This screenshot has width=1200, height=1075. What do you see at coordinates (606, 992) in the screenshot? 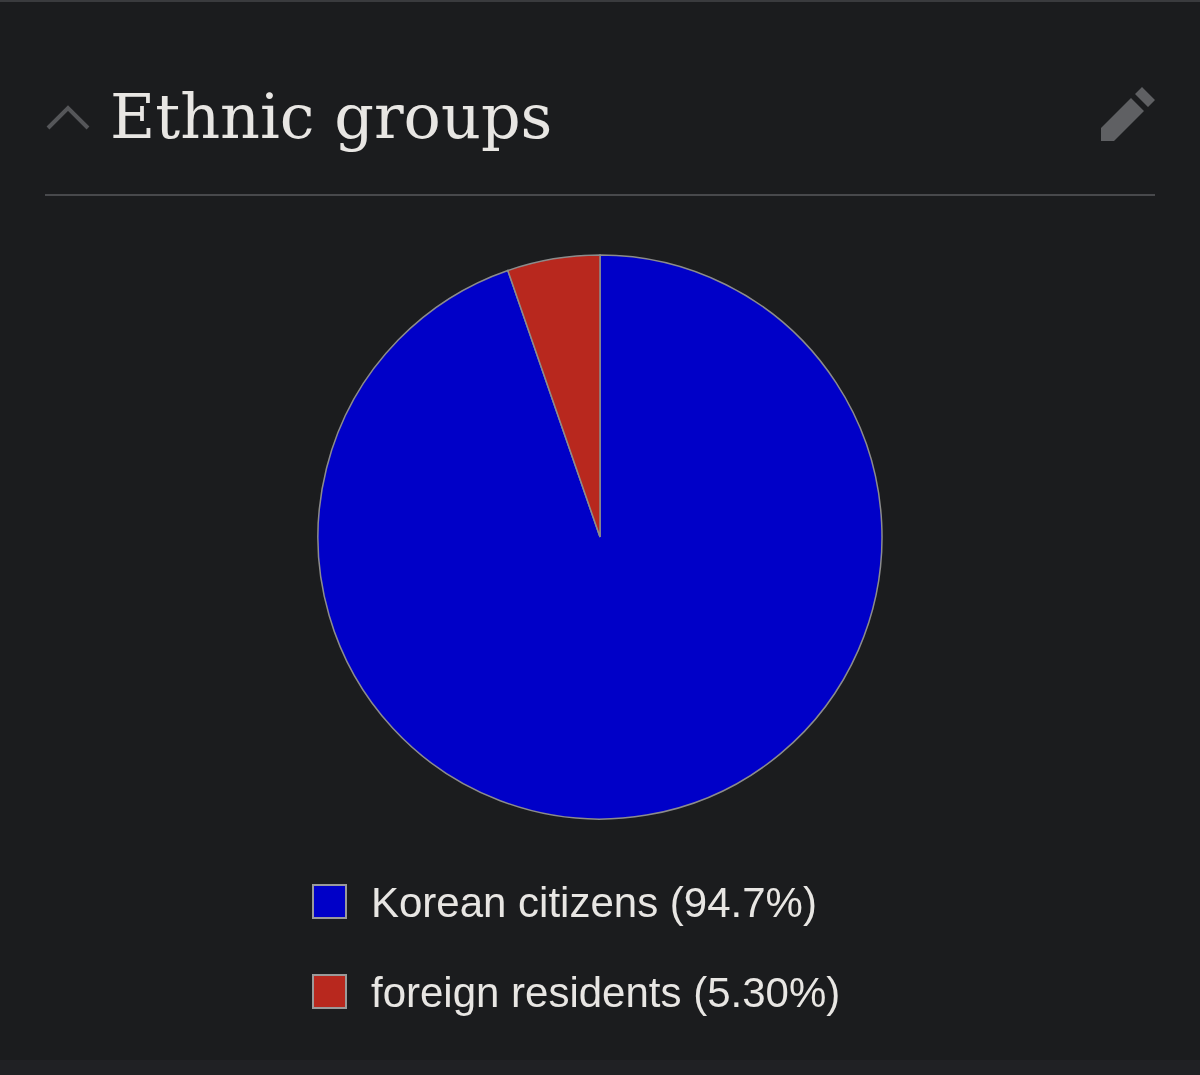
I see `legend-label: foreign residents (5.30%)` at bounding box center [606, 992].